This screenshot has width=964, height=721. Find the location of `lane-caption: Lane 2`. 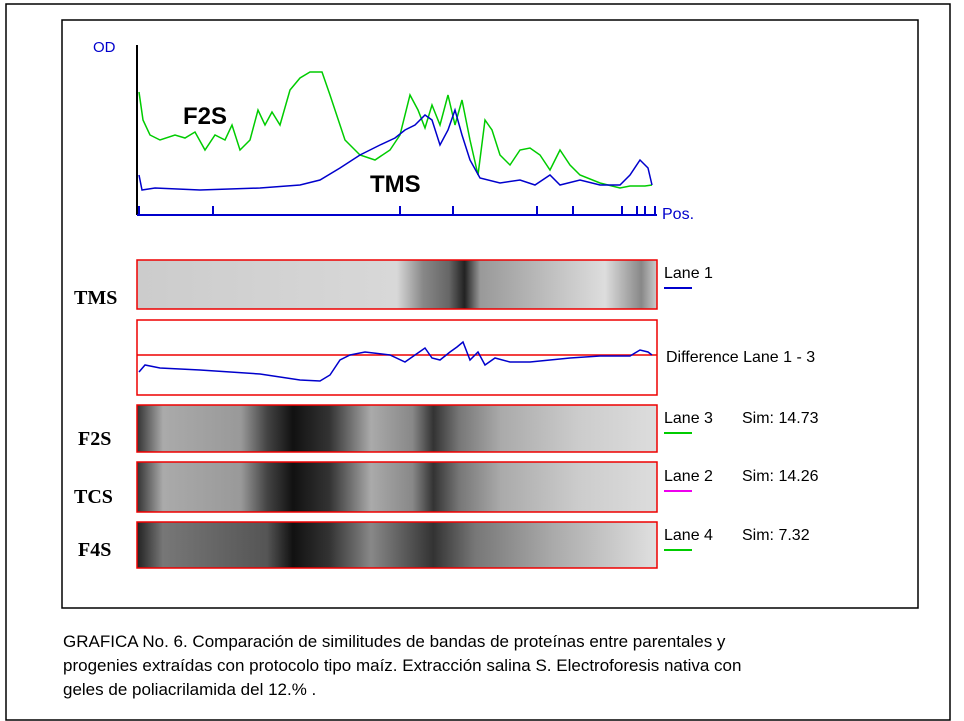

lane-caption: Lane 2 is located at coordinates (688, 476).